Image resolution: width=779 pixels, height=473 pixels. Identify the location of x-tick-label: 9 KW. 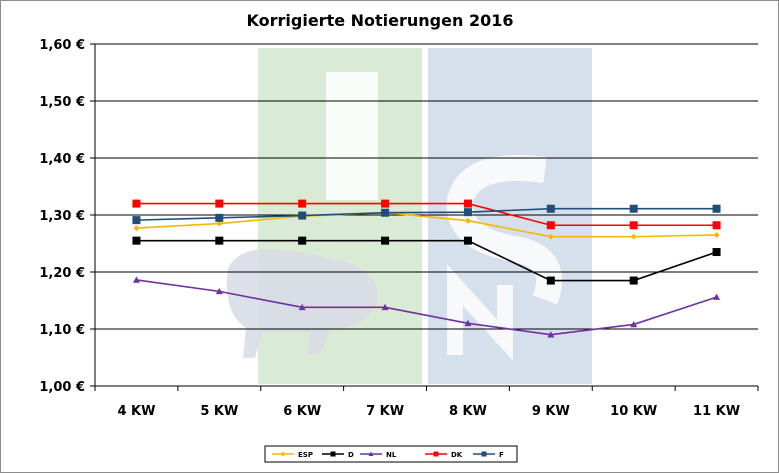
(551, 411).